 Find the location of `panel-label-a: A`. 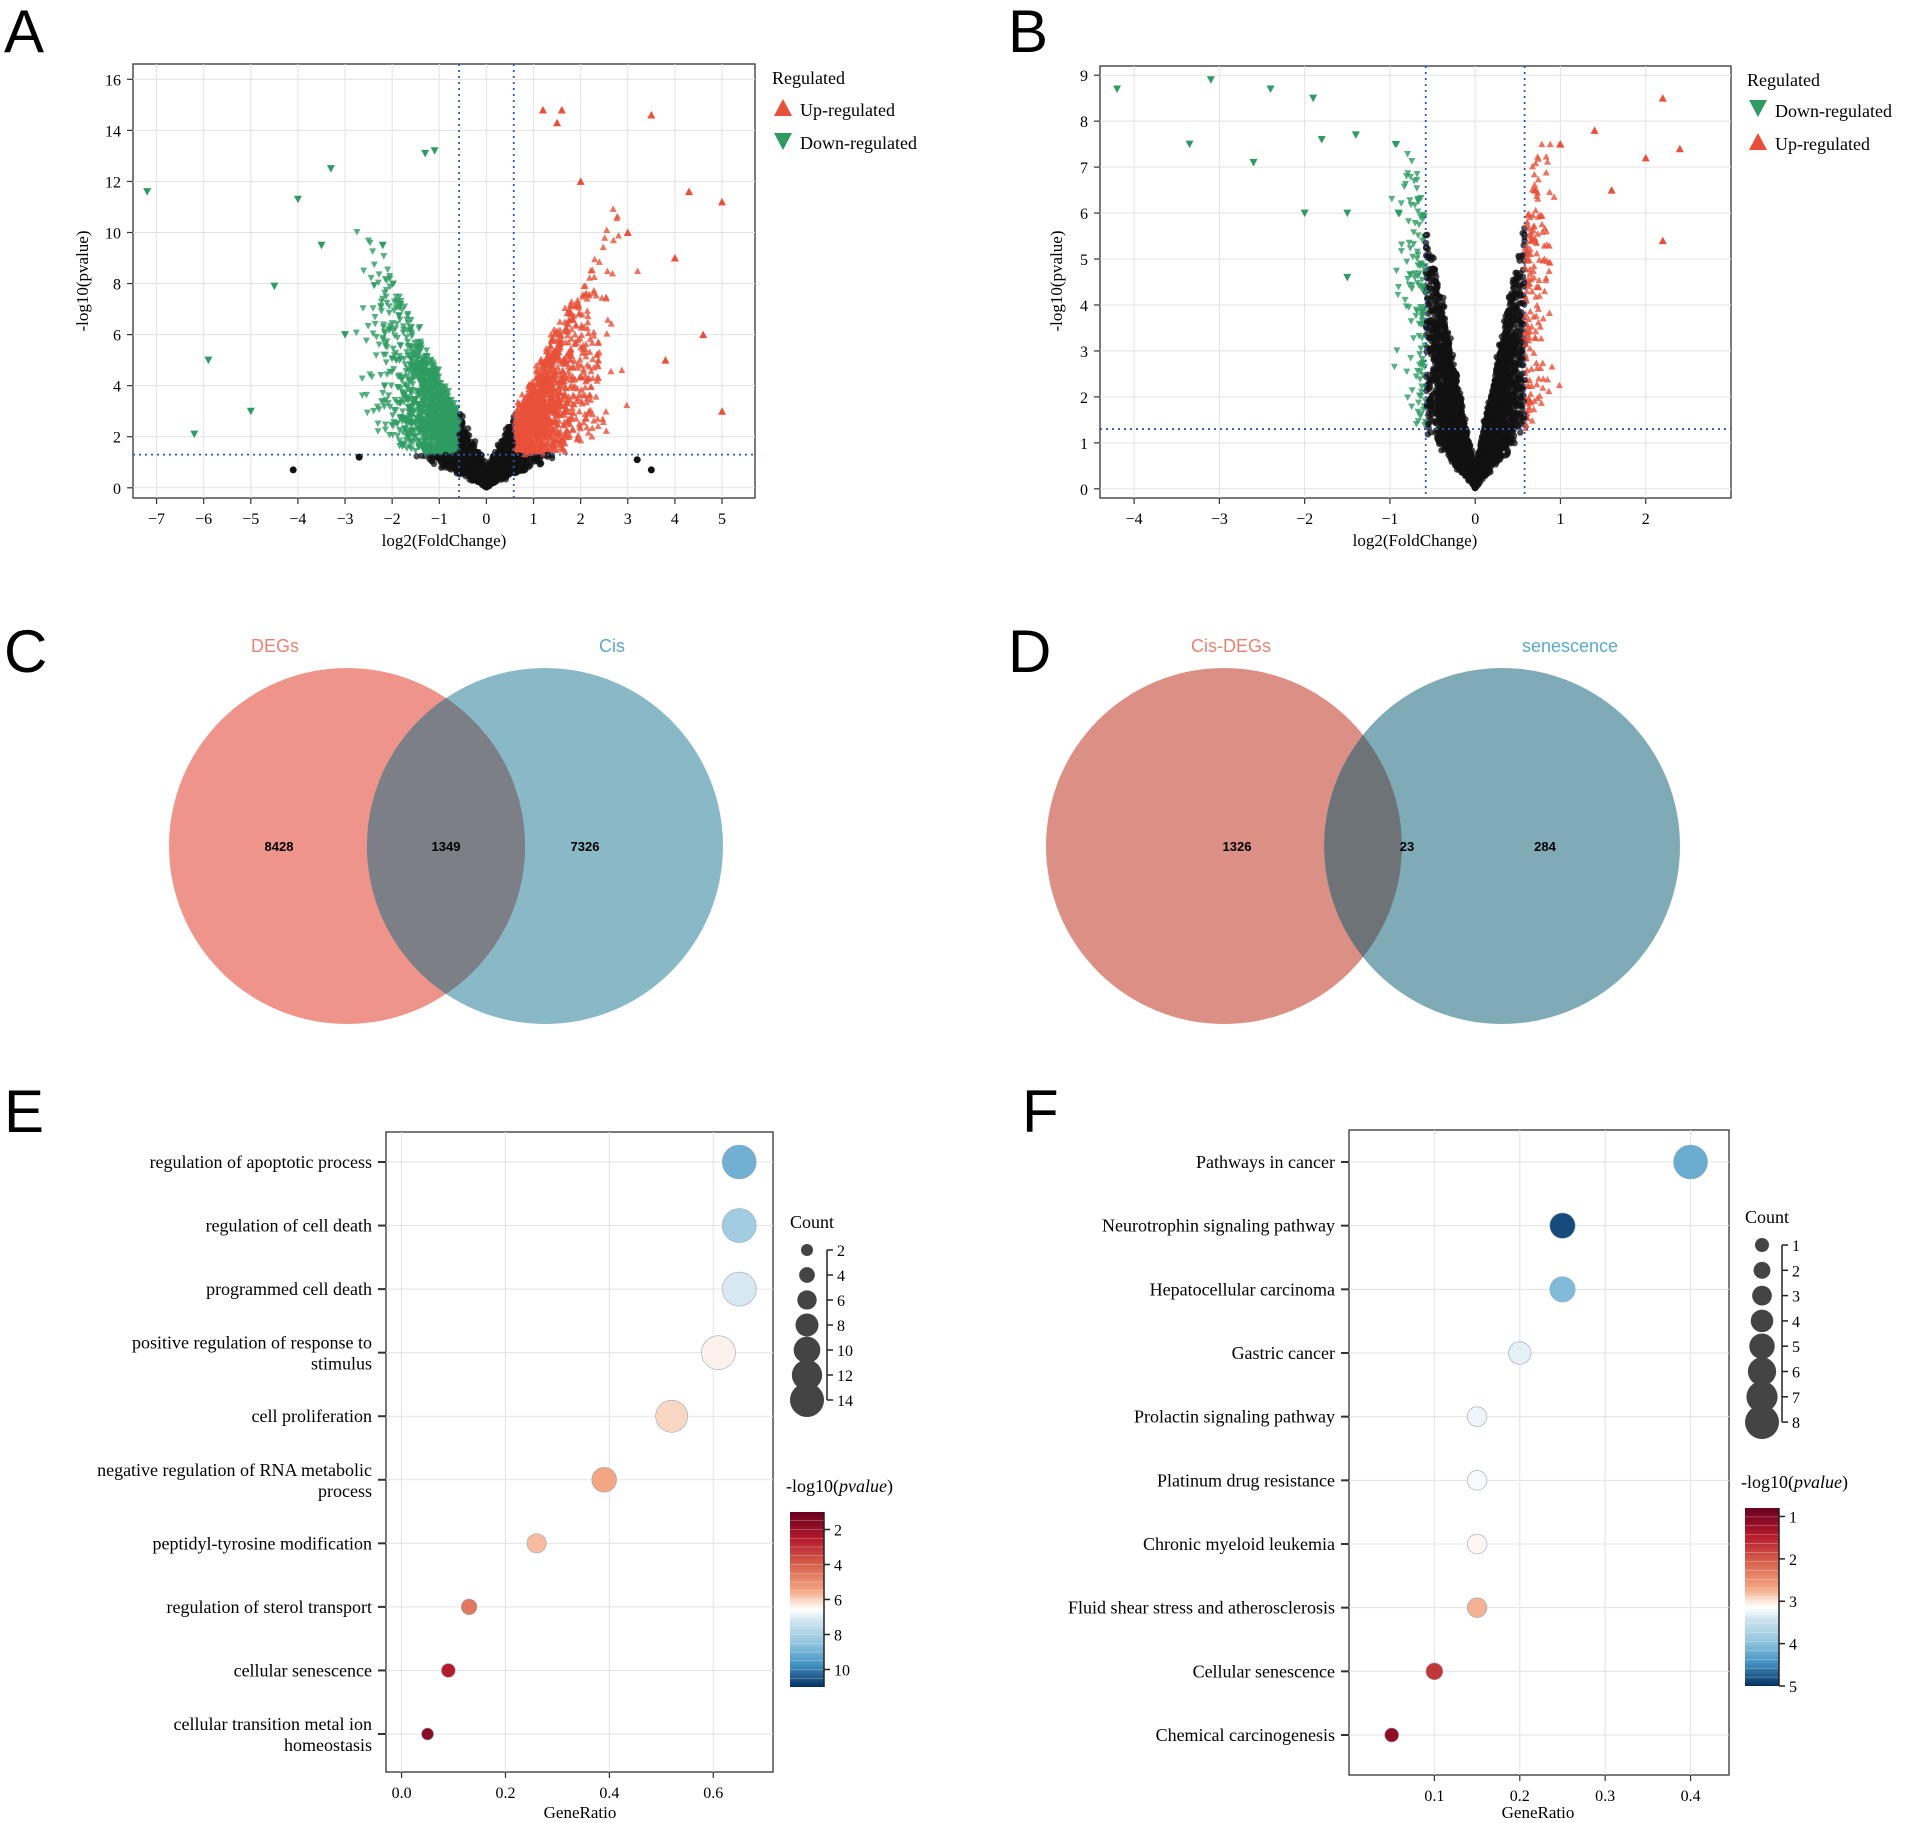

panel-label-a: A is located at coordinates (24, 32).